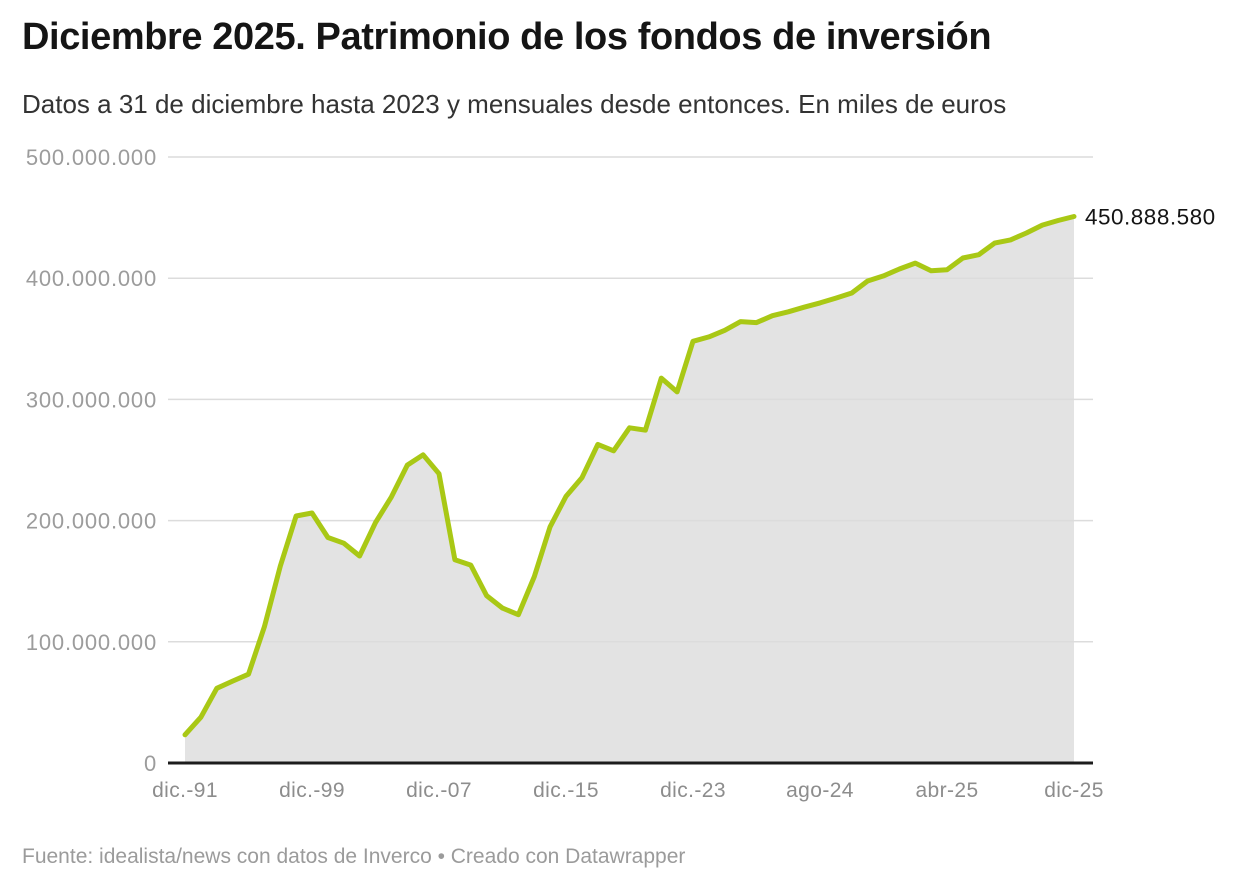 This screenshot has width=1240, height=890. I want to click on x-tick-label: dic.-15, so click(566, 790).